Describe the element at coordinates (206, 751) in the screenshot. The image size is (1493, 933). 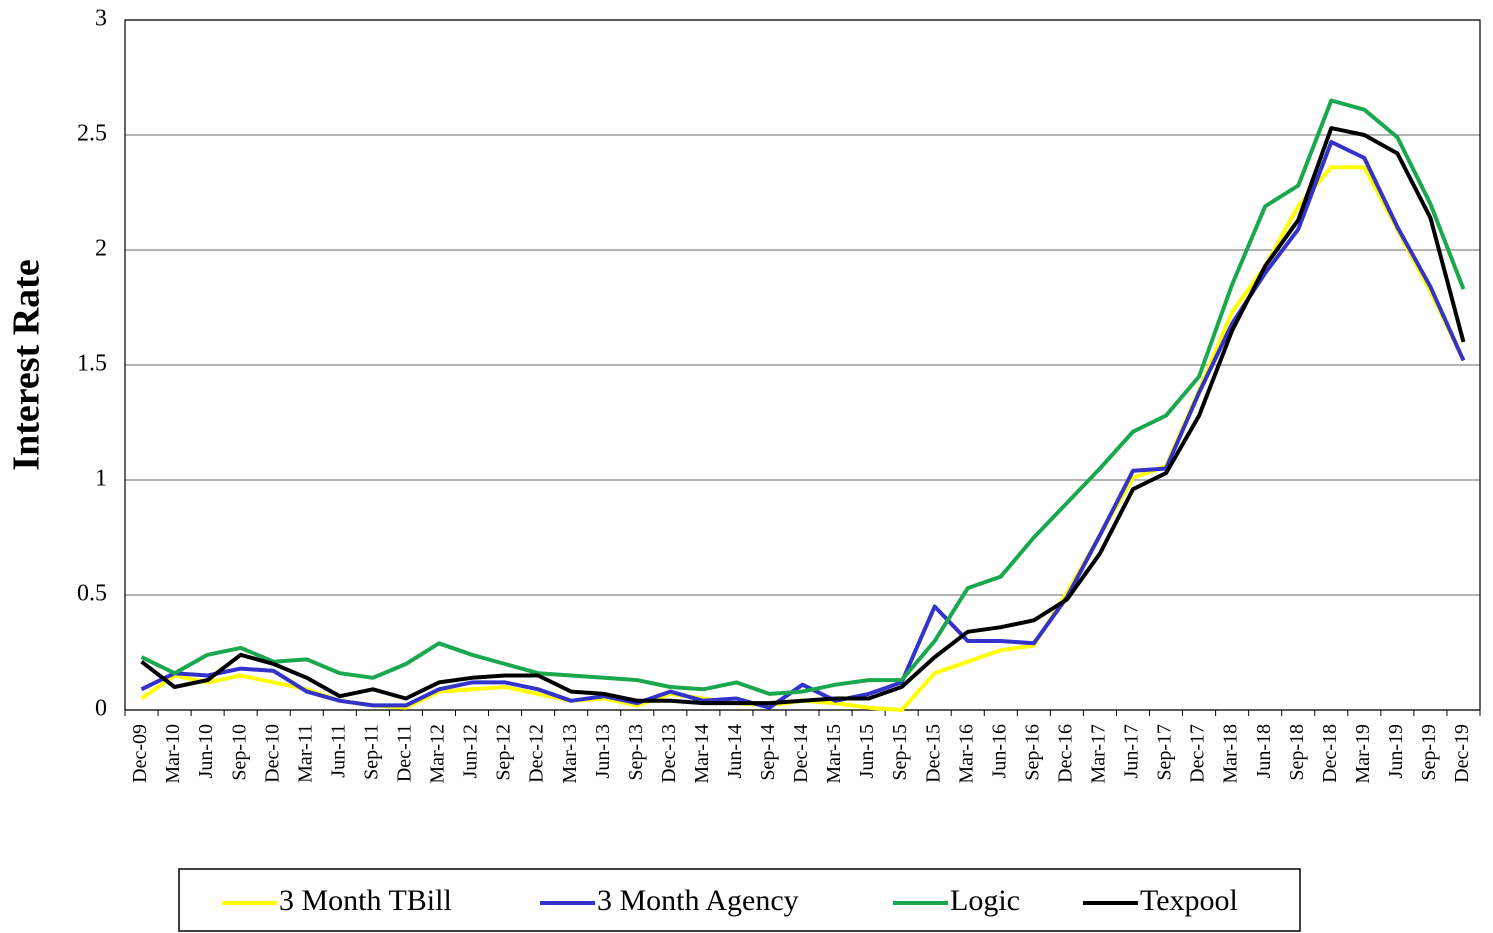
I see `x-tick-label: Jun-10` at that location.